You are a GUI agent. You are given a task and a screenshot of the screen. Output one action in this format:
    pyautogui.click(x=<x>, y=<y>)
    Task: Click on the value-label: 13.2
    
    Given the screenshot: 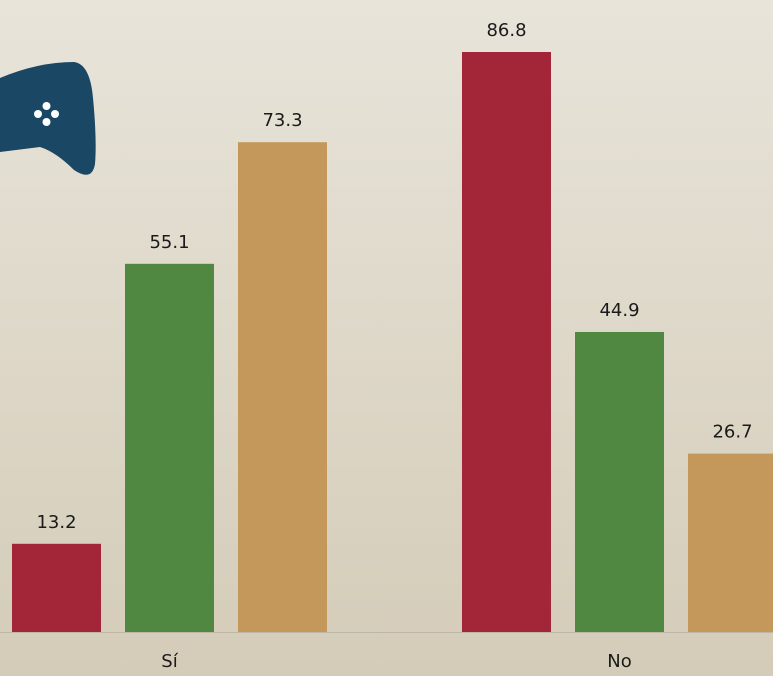 What is the action you would take?
    pyautogui.click(x=56, y=522)
    